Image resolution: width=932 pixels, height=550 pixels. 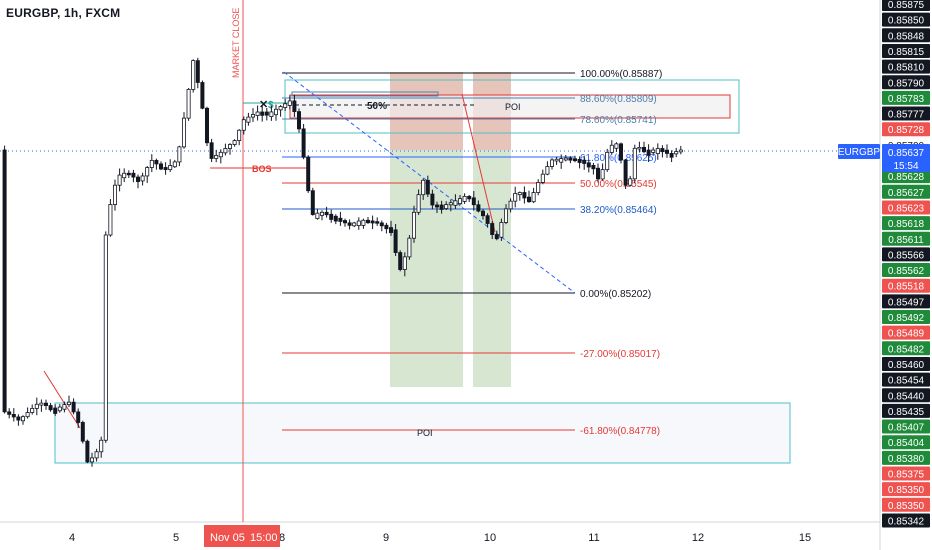 I want to click on x-highlight-time: 15:00, so click(x=264, y=538).